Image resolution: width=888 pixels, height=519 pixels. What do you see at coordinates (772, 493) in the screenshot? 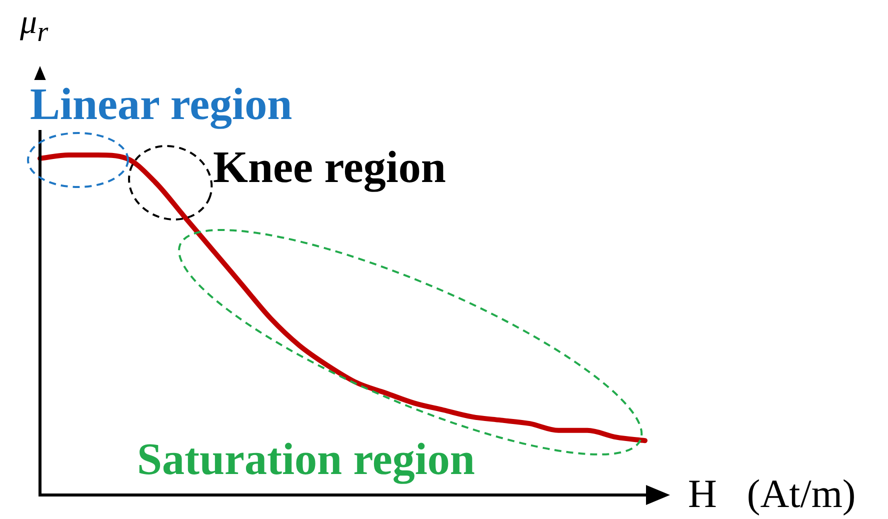
I see `x-axis-title: H (At/m)` at bounding box center [772, 493].